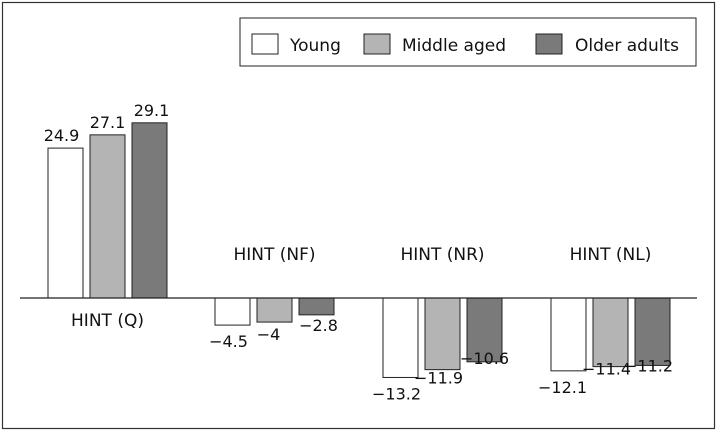 The width and height of the screenshot is (717, 435). I want to click on value-label-hint-nf-young: −4.5, so click(228, 341).